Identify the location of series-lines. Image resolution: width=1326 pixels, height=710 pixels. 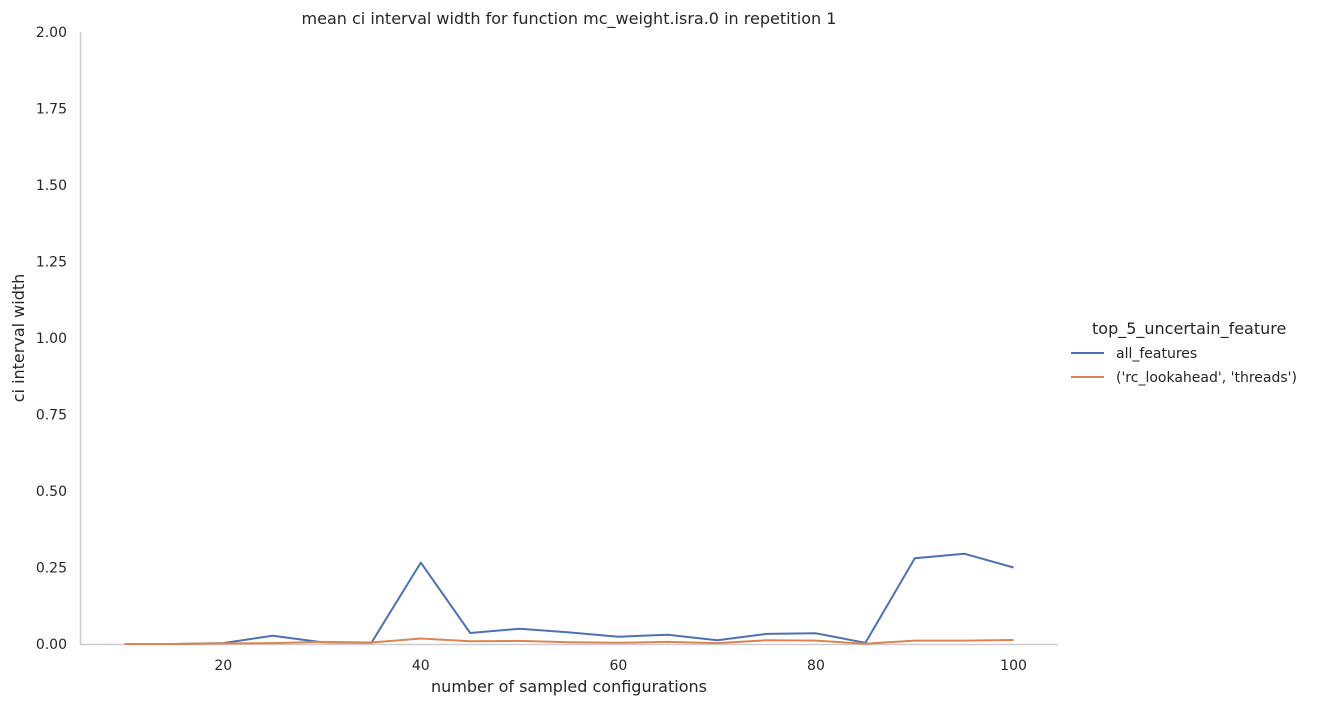
(569, 598).